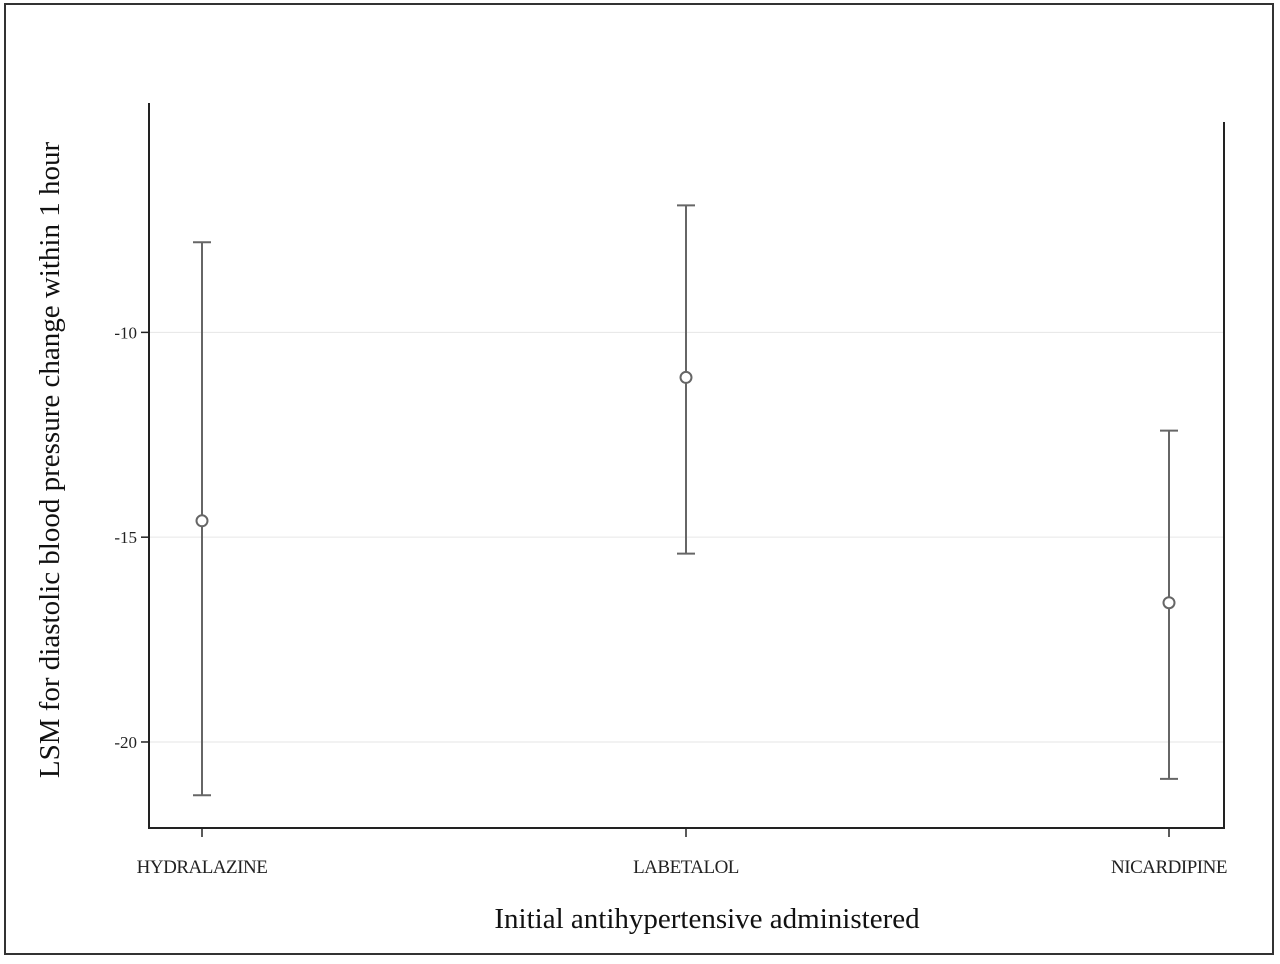 This screenshot has width=1280, height=964. Describe the element at coordinates (125, 332) in the screenshot. I see `y-tick-label: -10` at that location.